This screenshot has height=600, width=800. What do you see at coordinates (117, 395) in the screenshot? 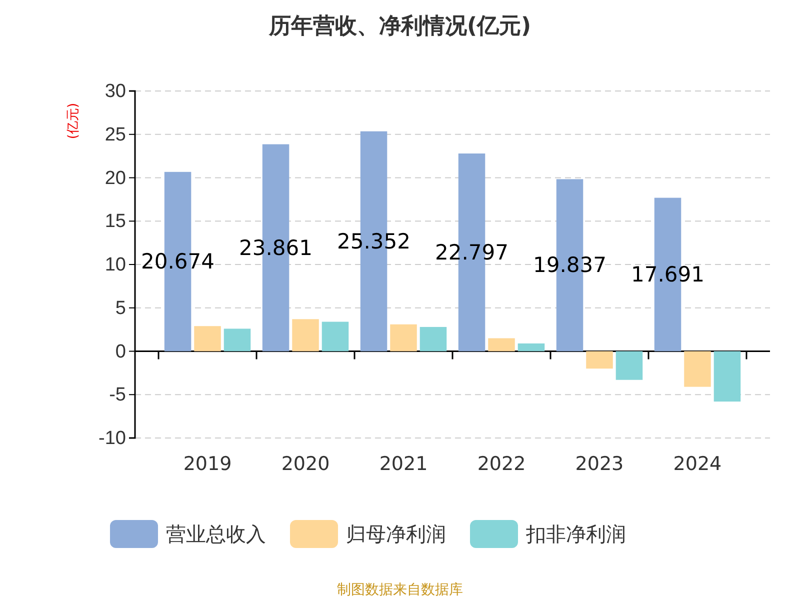
I see `y-tick-label: -5` at bounding box center [117, 395].